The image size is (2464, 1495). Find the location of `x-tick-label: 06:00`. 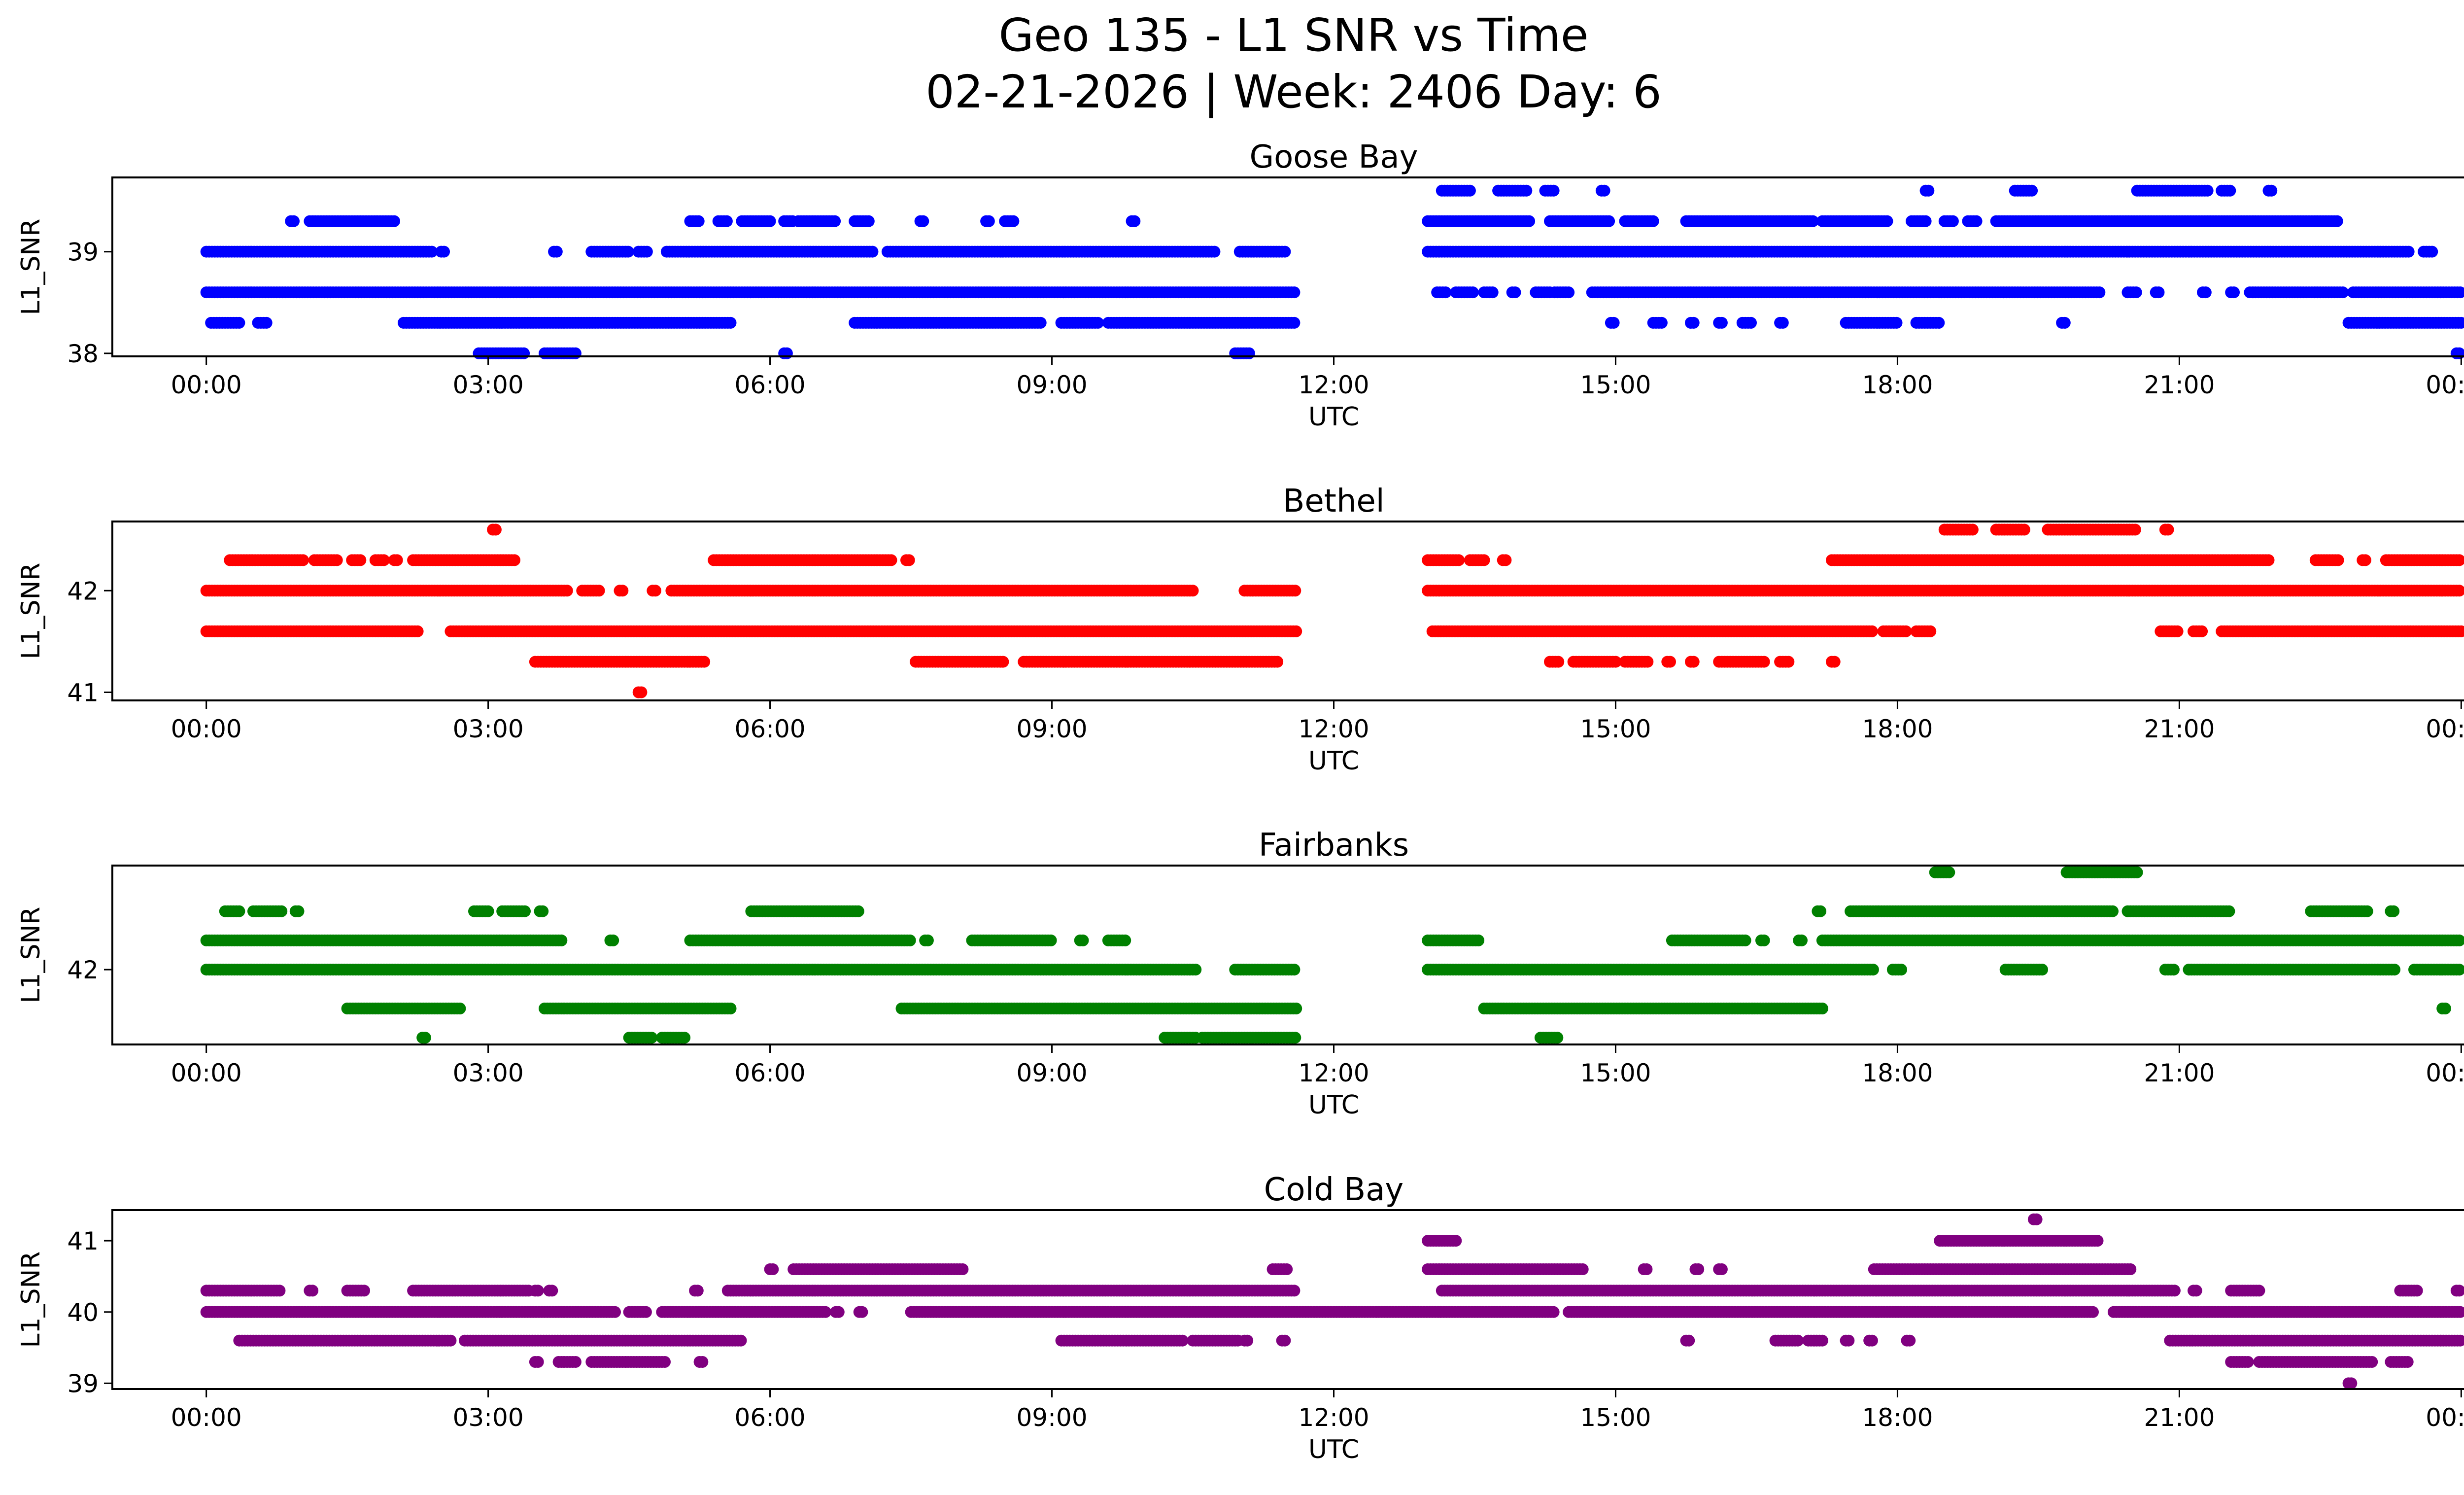

x-tick-label: 06:00 is located at coordinates (770, 729).